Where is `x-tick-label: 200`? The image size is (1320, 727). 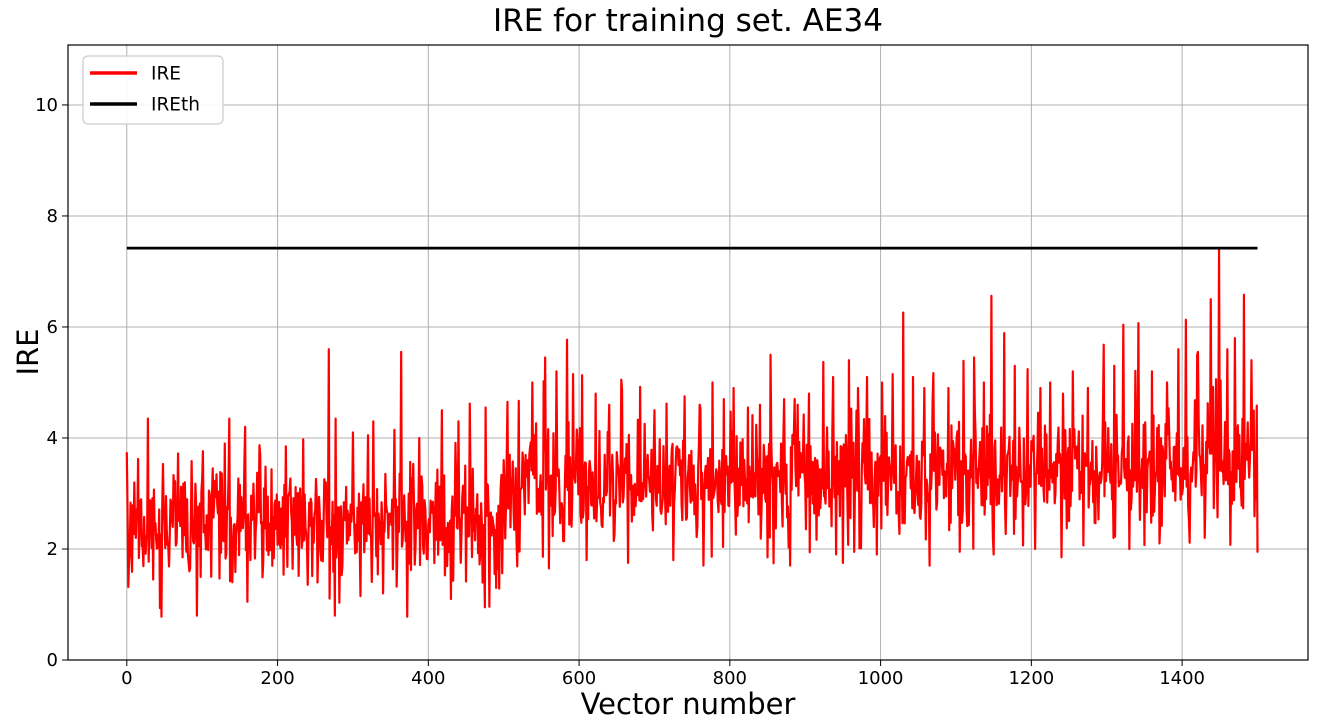
x-tick-label: 200 is located at coordinates (277, 678).